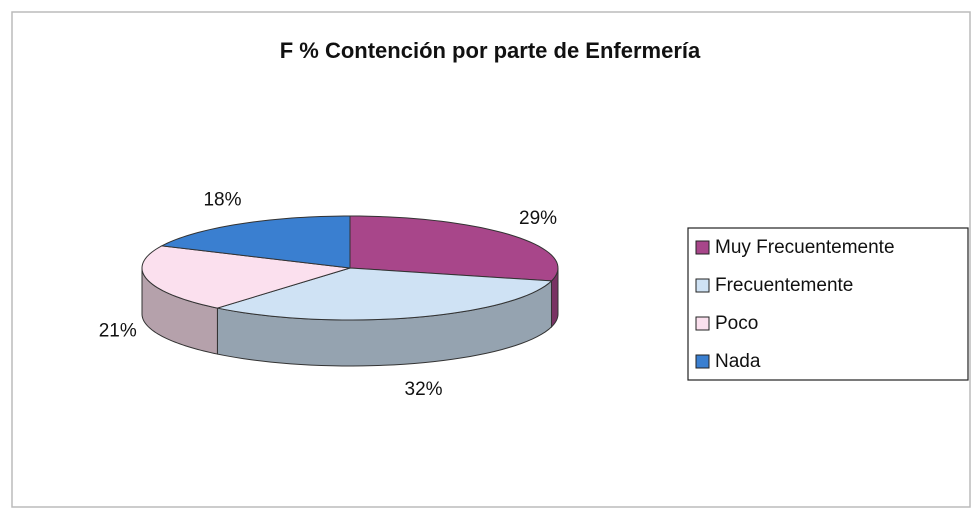 The image size is (974, 513). Describe the element at coordinates (118, 330) in the screenshot. I see `data-label: 21%` at that location.